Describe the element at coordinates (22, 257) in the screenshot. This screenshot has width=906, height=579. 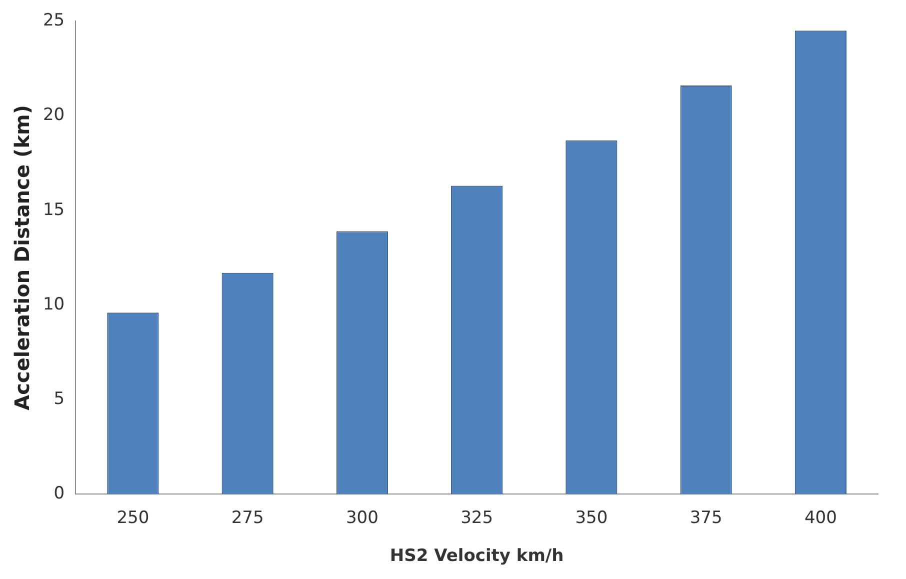
I see `y-axis-title: Acceleration Distance (km)` at that location.